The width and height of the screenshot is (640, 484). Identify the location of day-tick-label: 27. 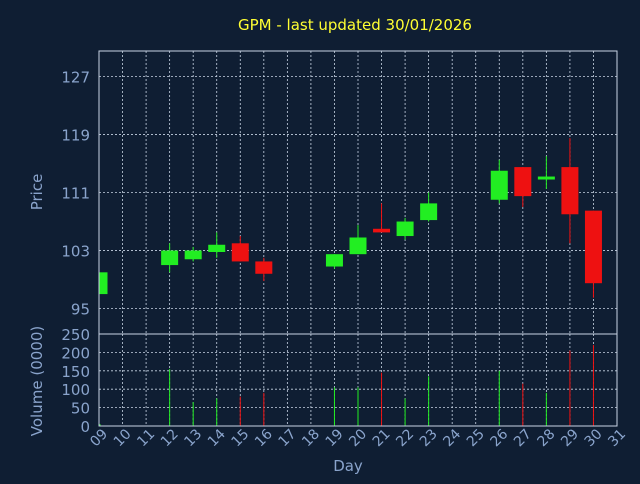
(523, 438).